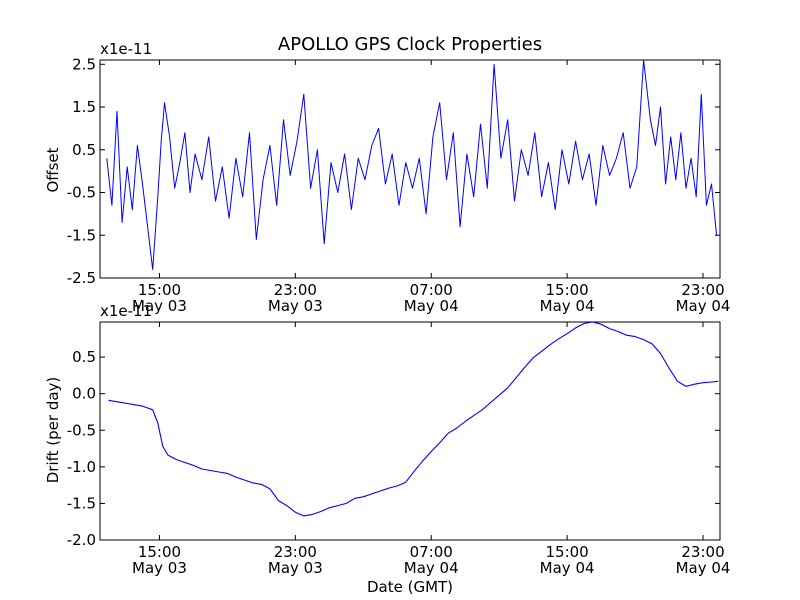 Image resolution: width=800 pixels, height=600 pixels. Describe the element at coordinates (81, 540) in the screenshot. I see `drift-y-tick-label: -2.0` at that location.